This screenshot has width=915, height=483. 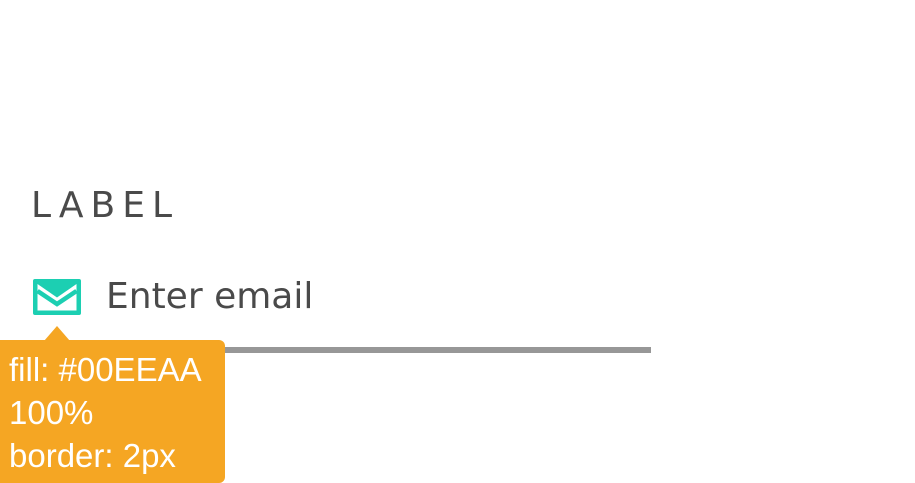 I want to click on input-underline, so click(x=342, y=350).